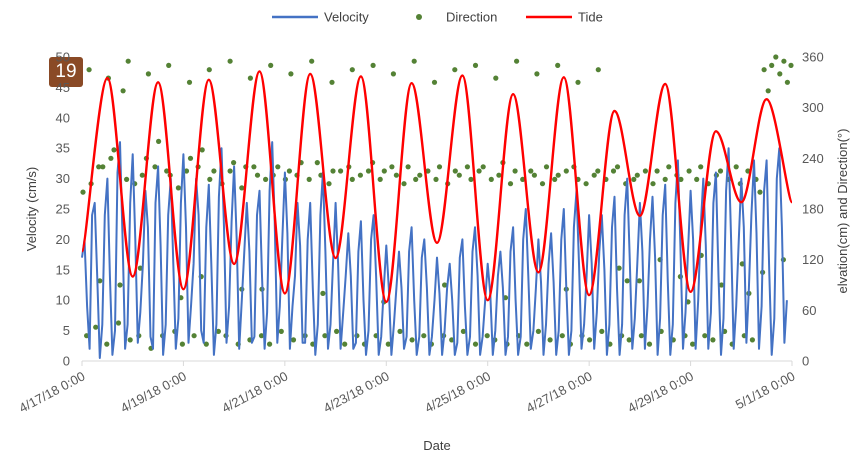 The image size is (859, 456). What do you see at coordinates (66, 72) in the screenshot?
I see `slide-number-badge: 19` at bounding box center [66, 72].